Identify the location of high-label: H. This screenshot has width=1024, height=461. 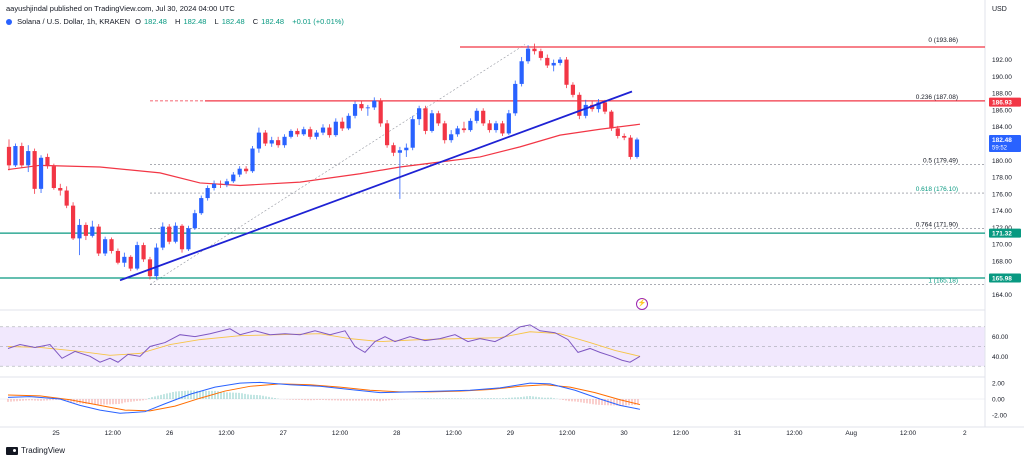
(178, 21).